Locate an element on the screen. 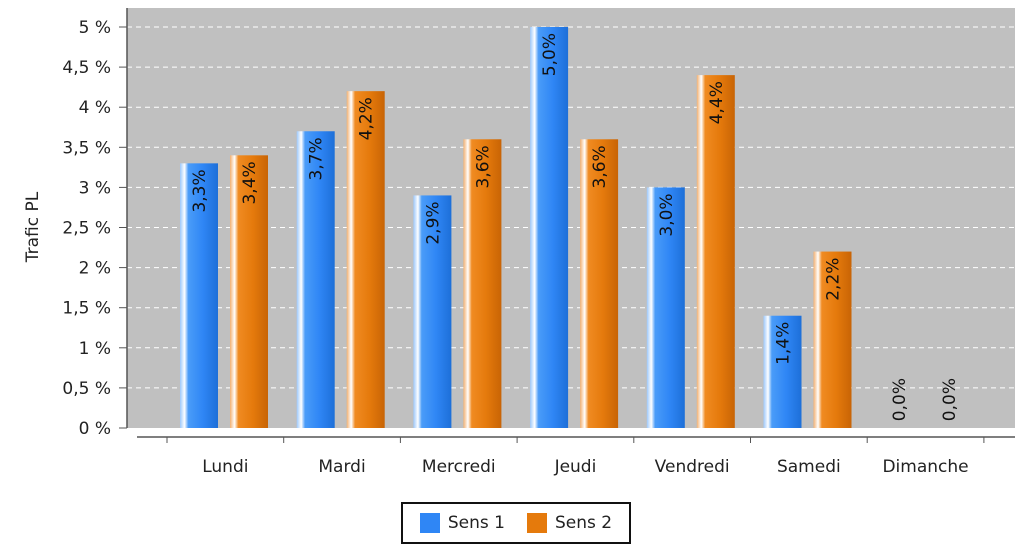 This screenshot has width=1017, height=549. data-label-sens-2-lundi: 3,4% is located at coordinates (250, 182).